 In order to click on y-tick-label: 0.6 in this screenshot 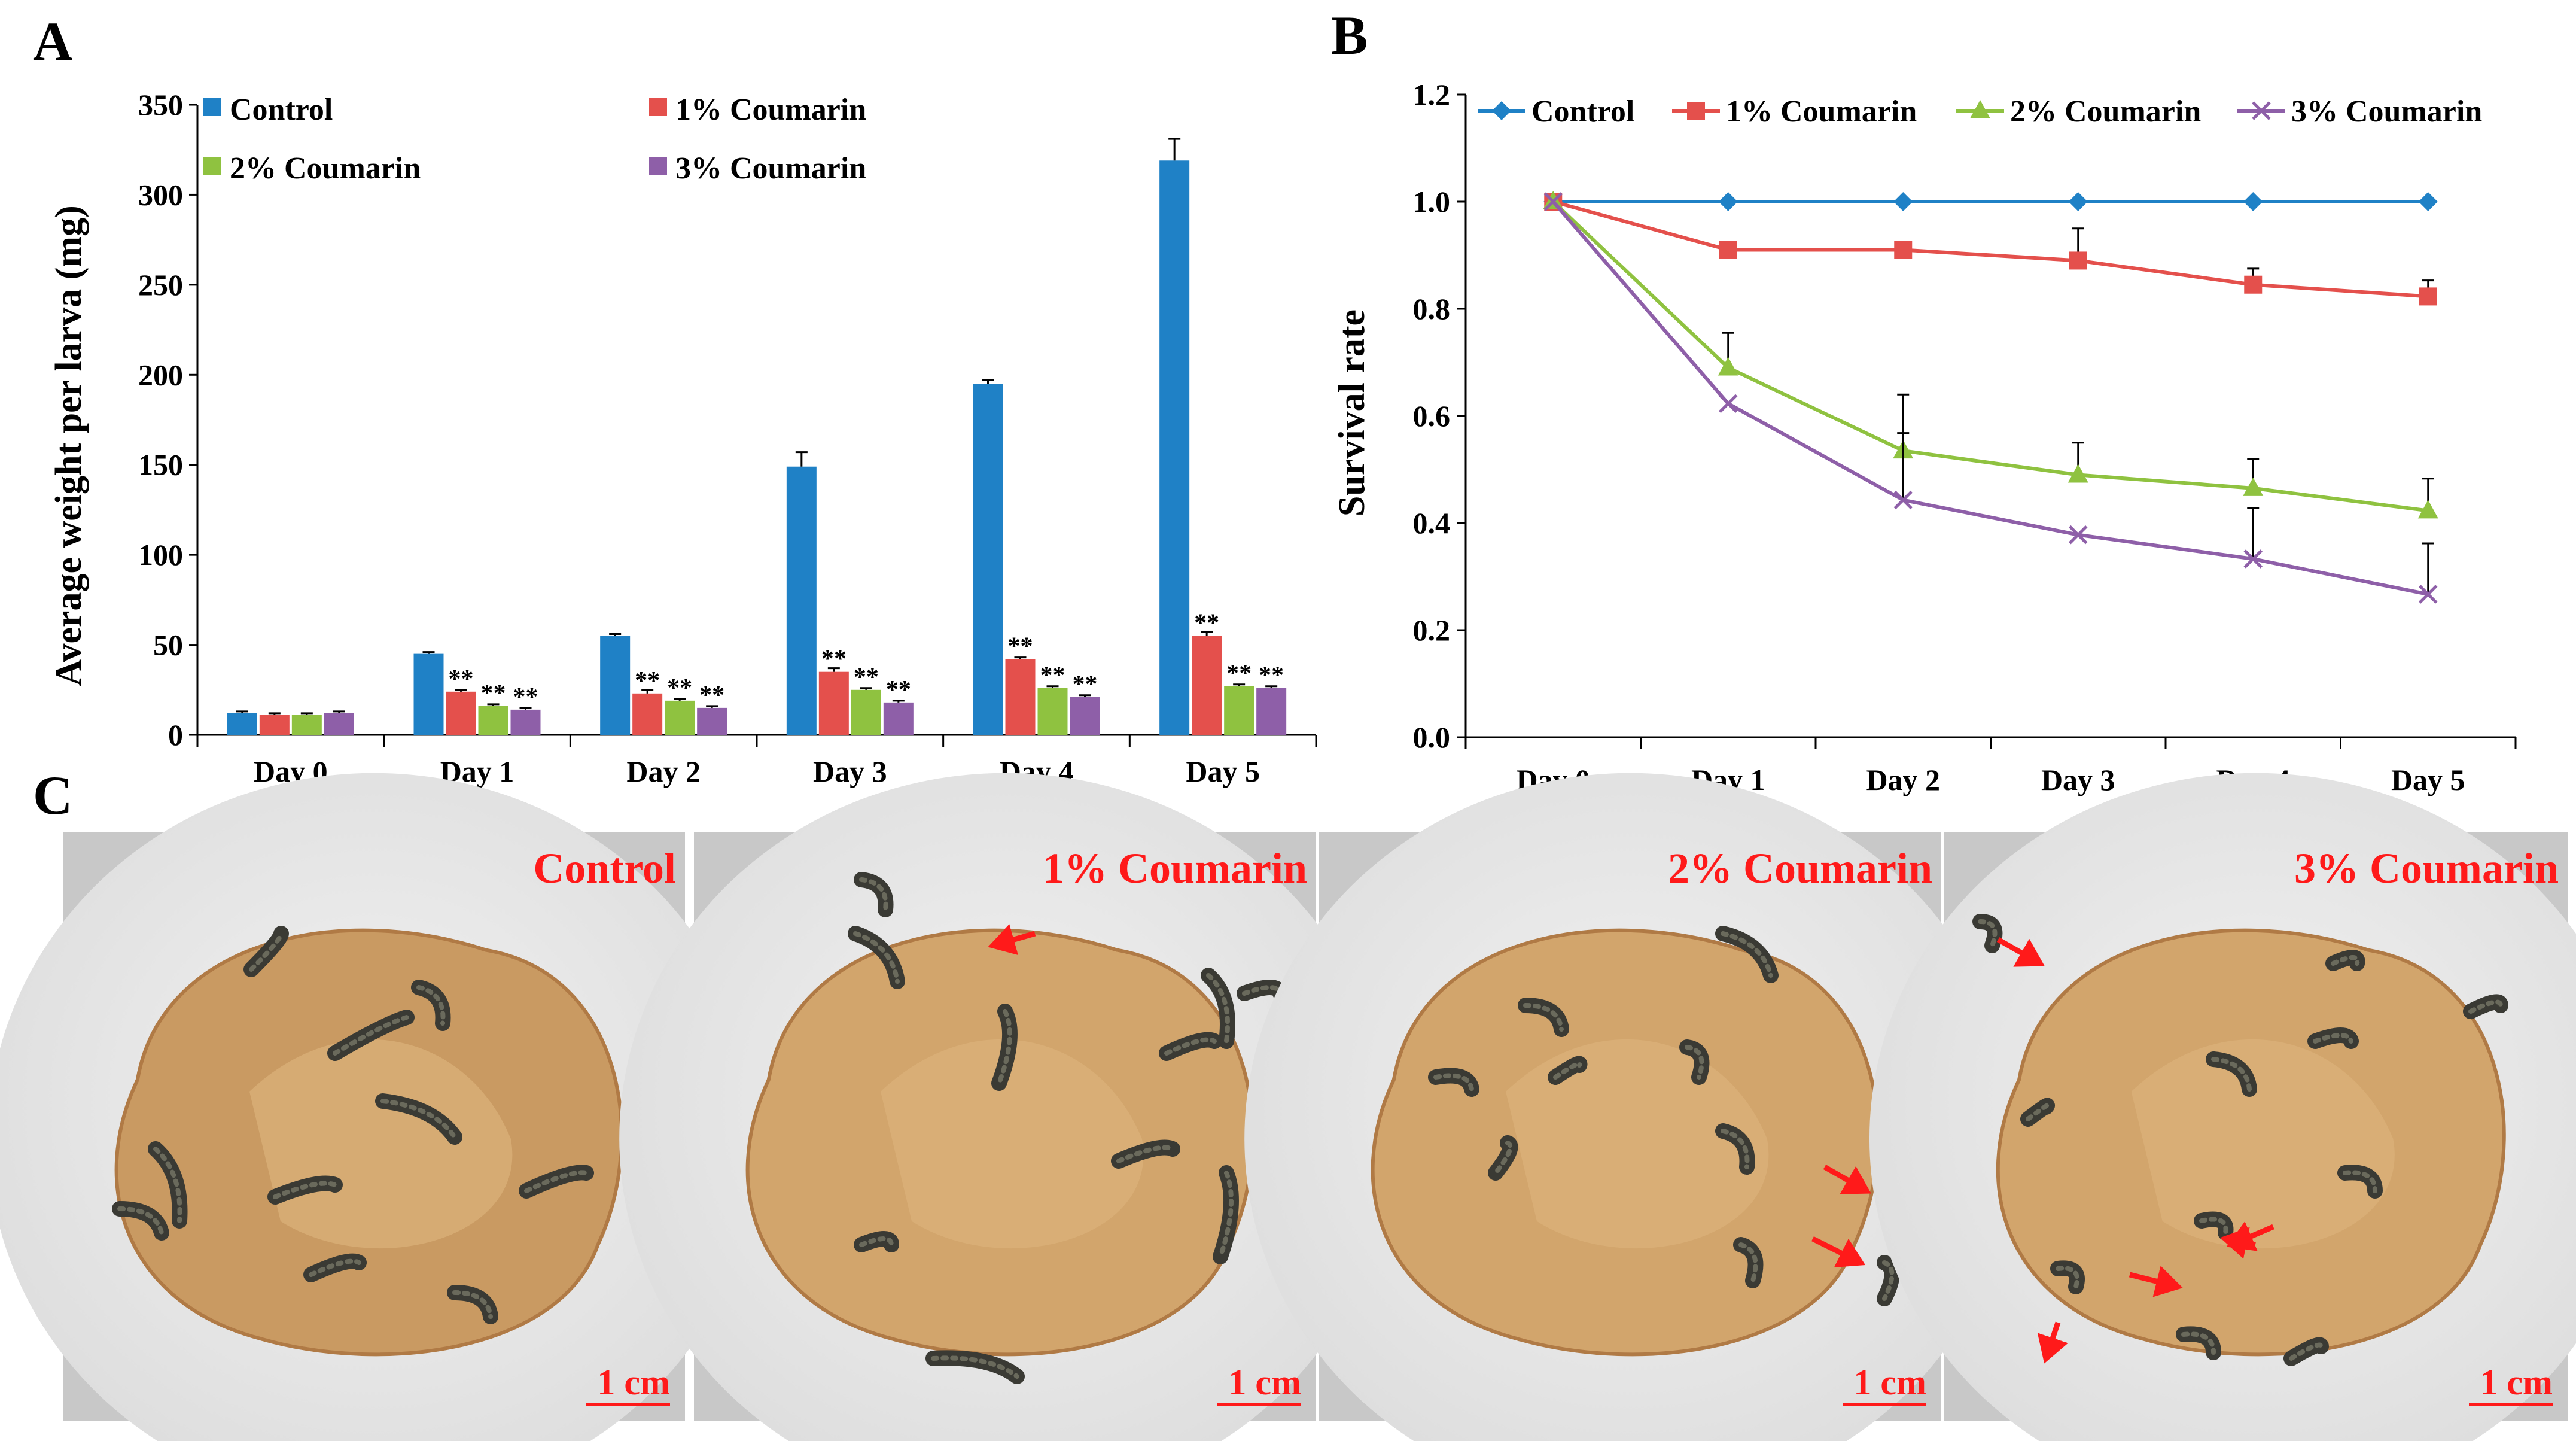, I will do `click(1432, 416)`.